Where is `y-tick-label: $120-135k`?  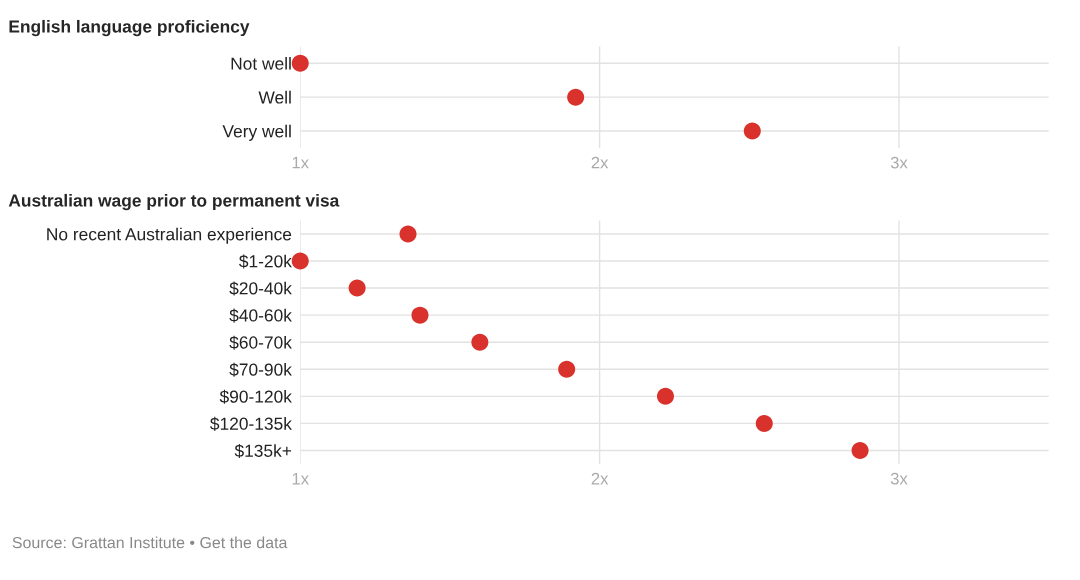 y-tick-label: $120-135k is located at coordinates (251, 423).